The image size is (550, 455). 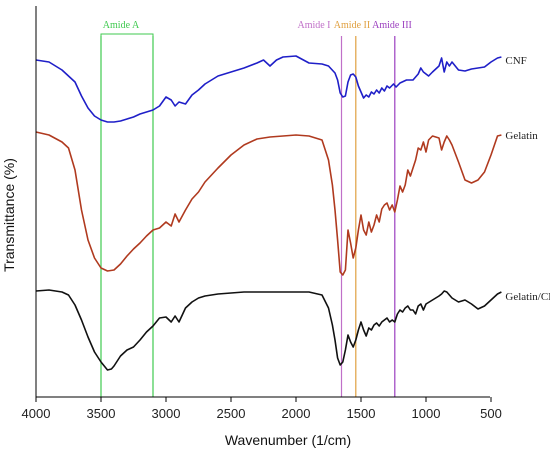 What do you see at coordinates (101, 413) in the screenshot?
I see `x-tick-label-3500: 3500` at bounding box center [101, 413].